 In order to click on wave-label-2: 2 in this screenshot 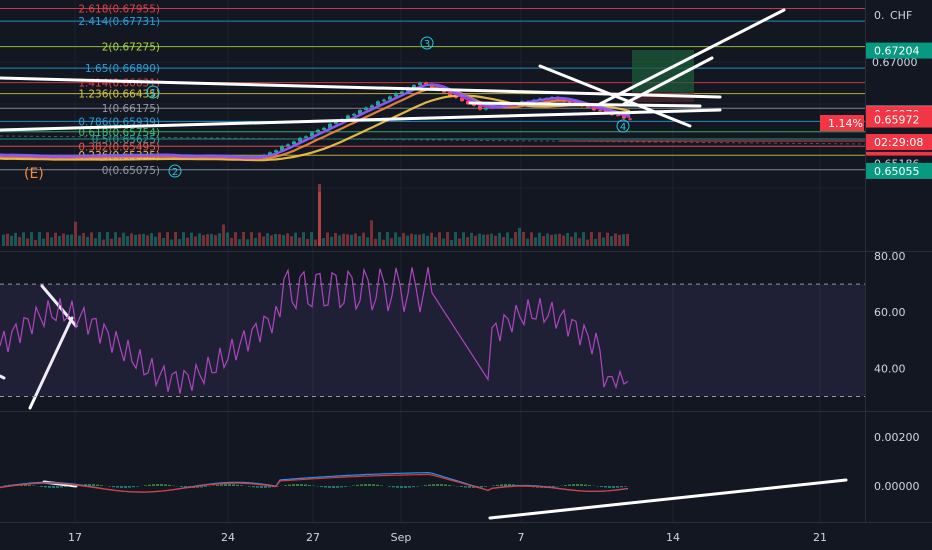, I will do `click(175, 172)`.